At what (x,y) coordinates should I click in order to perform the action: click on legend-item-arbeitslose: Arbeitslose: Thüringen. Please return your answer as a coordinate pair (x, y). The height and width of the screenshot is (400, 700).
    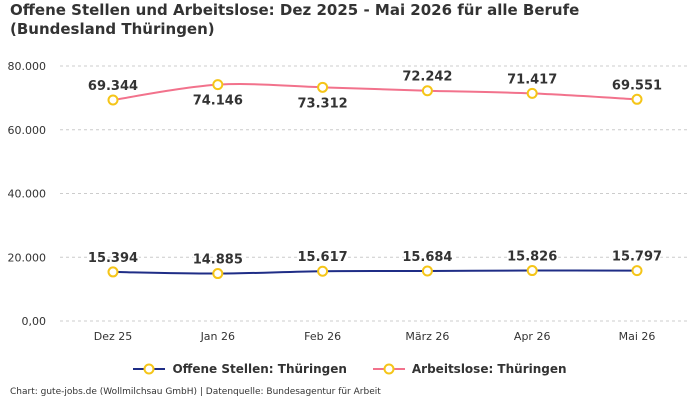
    Looking at the image, I should click on (469, 369).